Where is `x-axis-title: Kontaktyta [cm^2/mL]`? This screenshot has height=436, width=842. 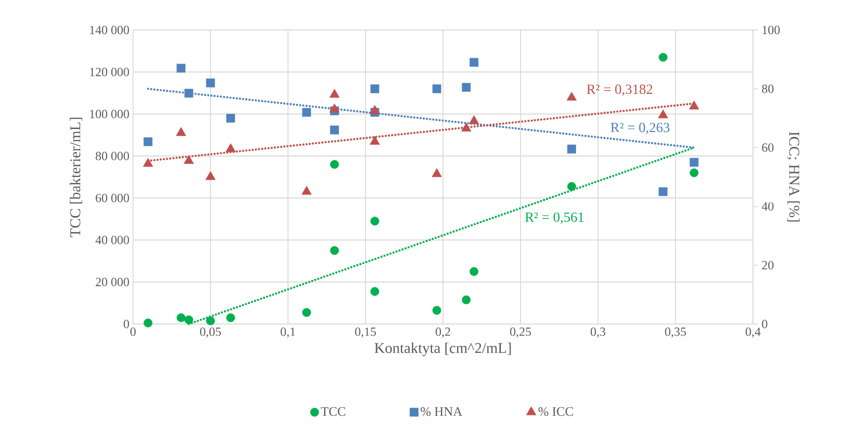 x-axis-title: Kontaktyta [cm^2/mL] is located at coordinates (442, 349).